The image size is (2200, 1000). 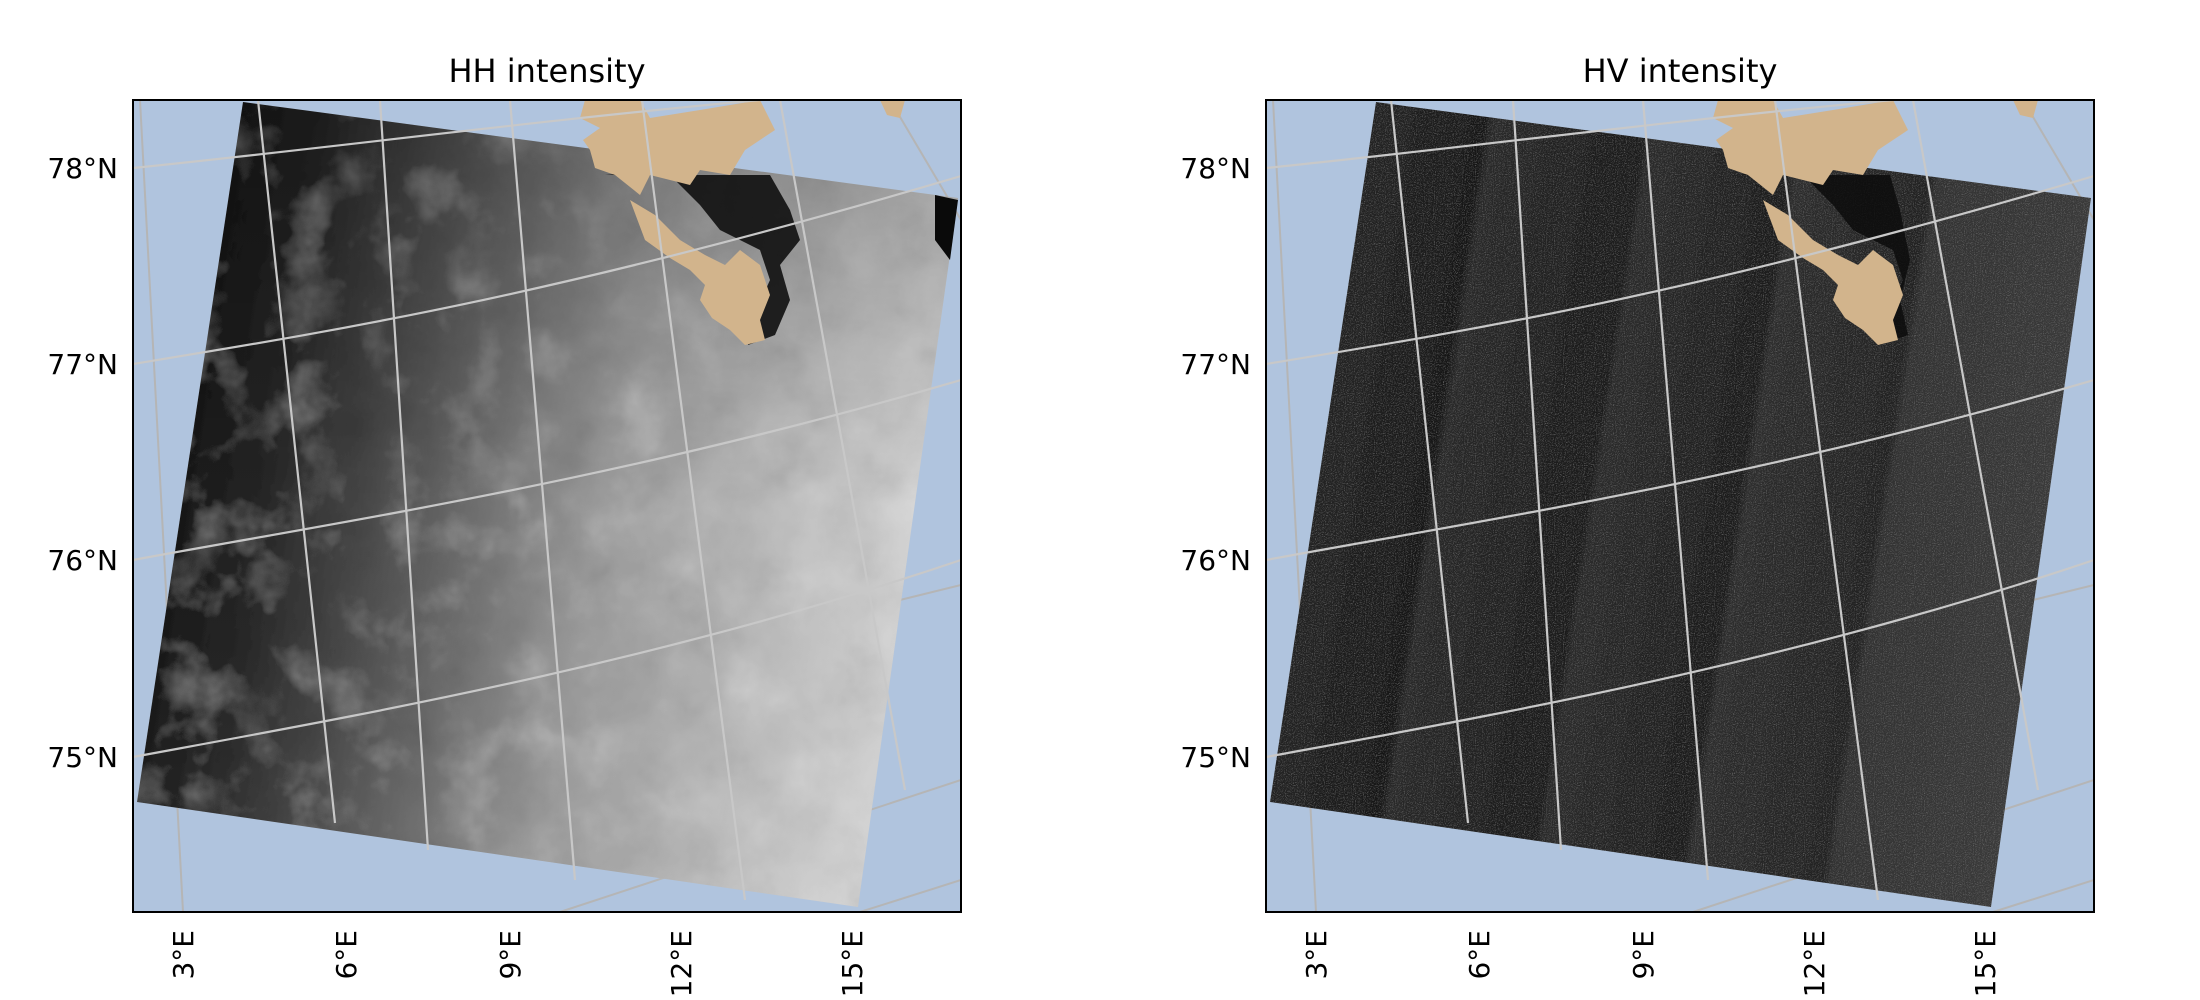 What do you see at coordinates (946, 227) in the screenshot?
I see `ice-edge-dark-east` at bounding box center [946, 227].